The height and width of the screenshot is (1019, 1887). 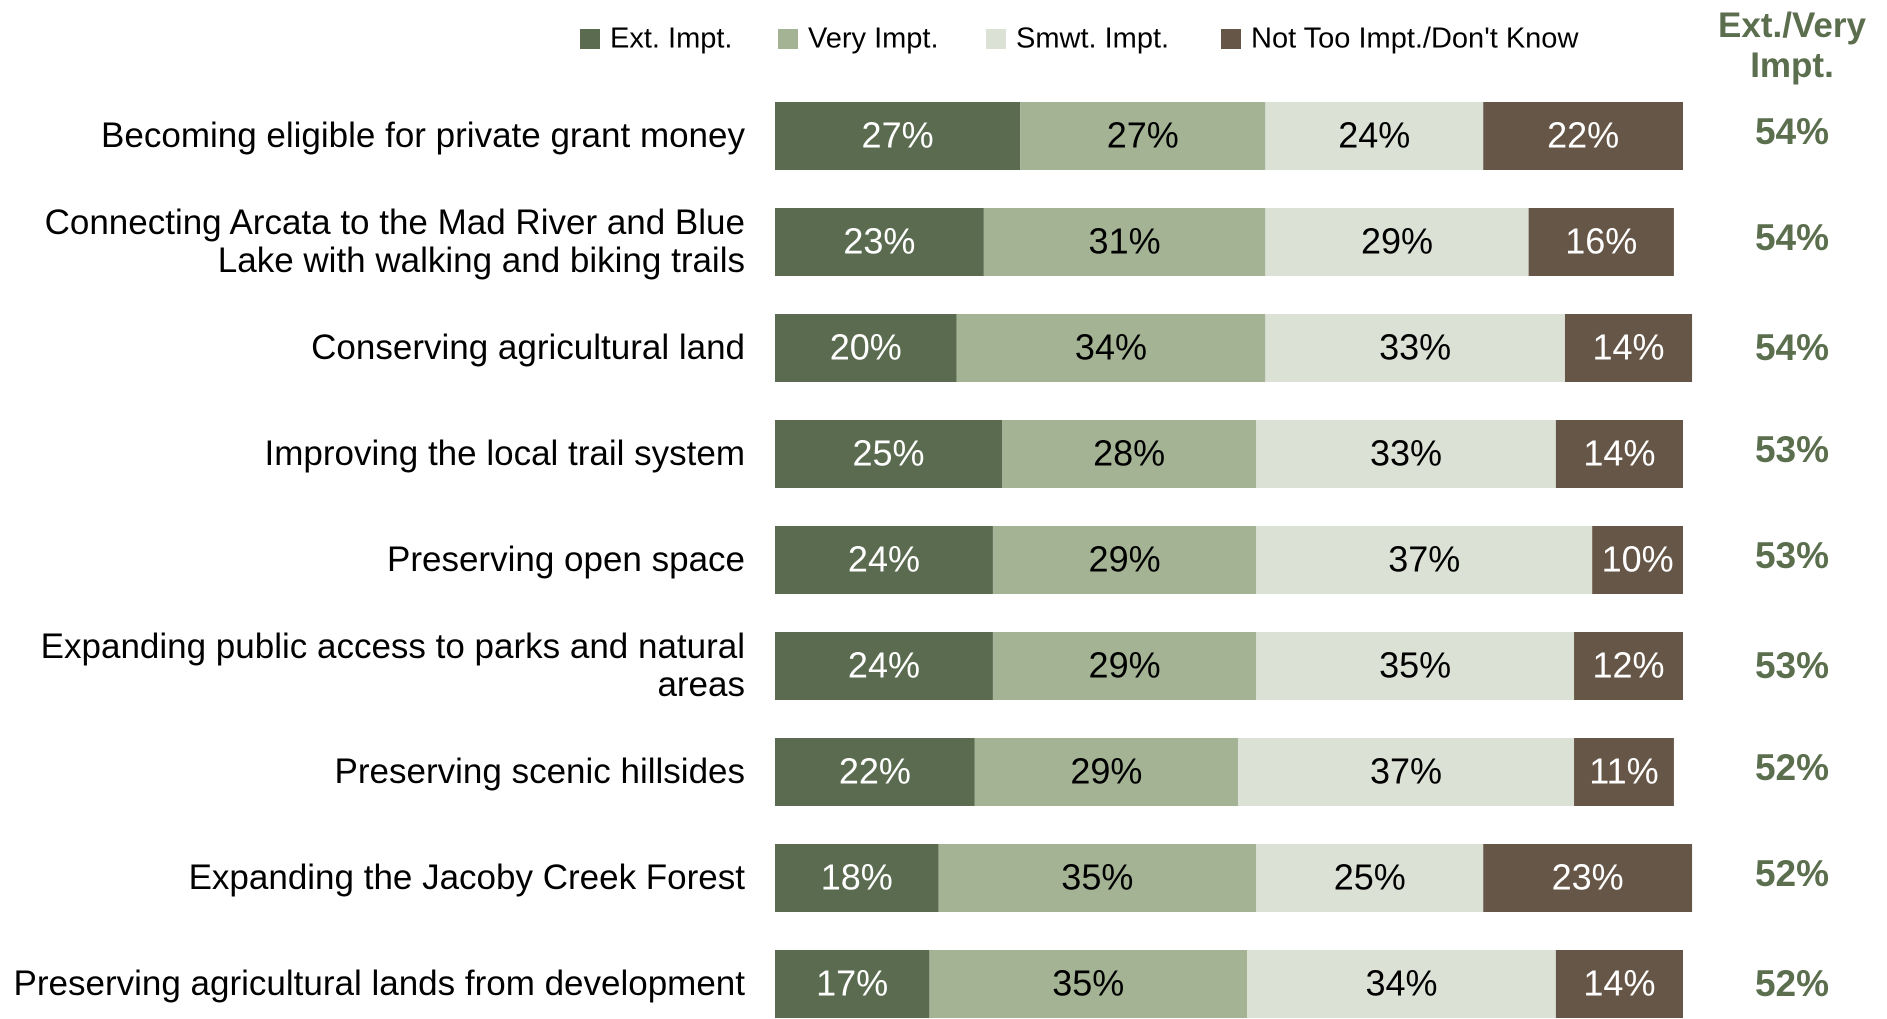 What do you see at coordinates (1792, 46) in the screenshot?
I see `totals-title: Ext./Very Impt.` at bounding box center [1792, 46].